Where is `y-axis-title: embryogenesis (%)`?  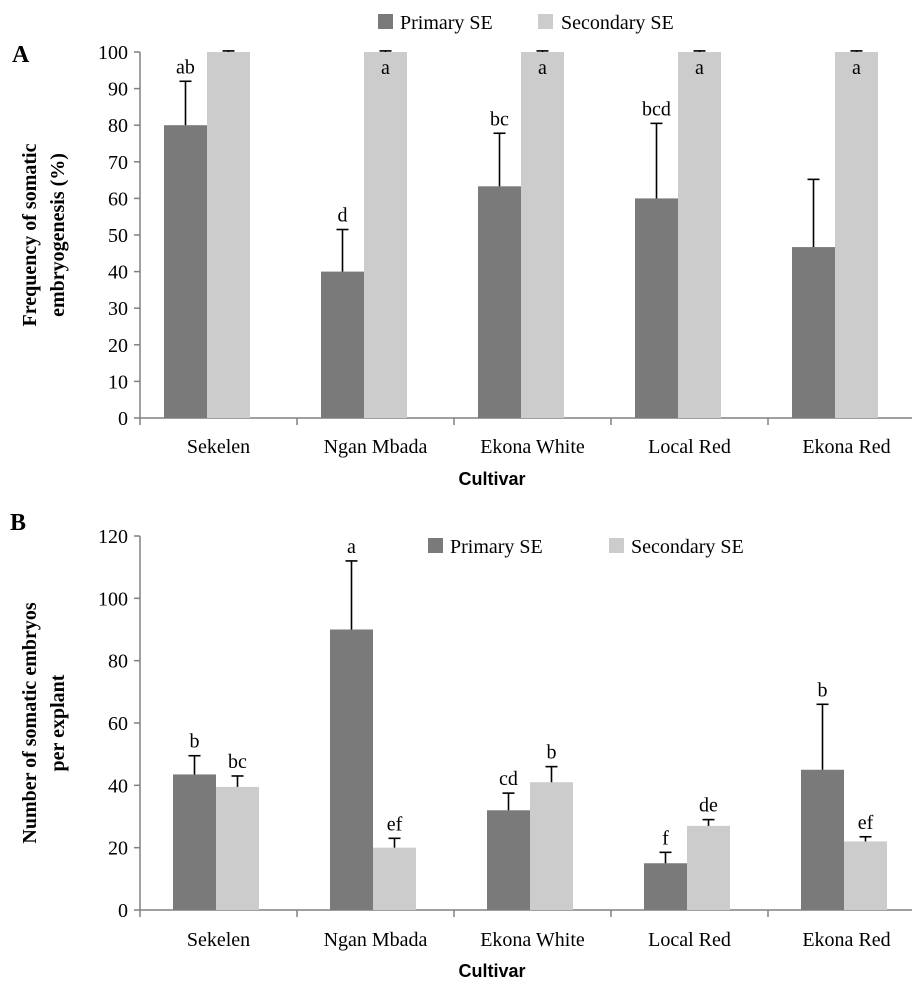
y-axis-title: embryogenesis (%) is located at coordinates (58, 235).